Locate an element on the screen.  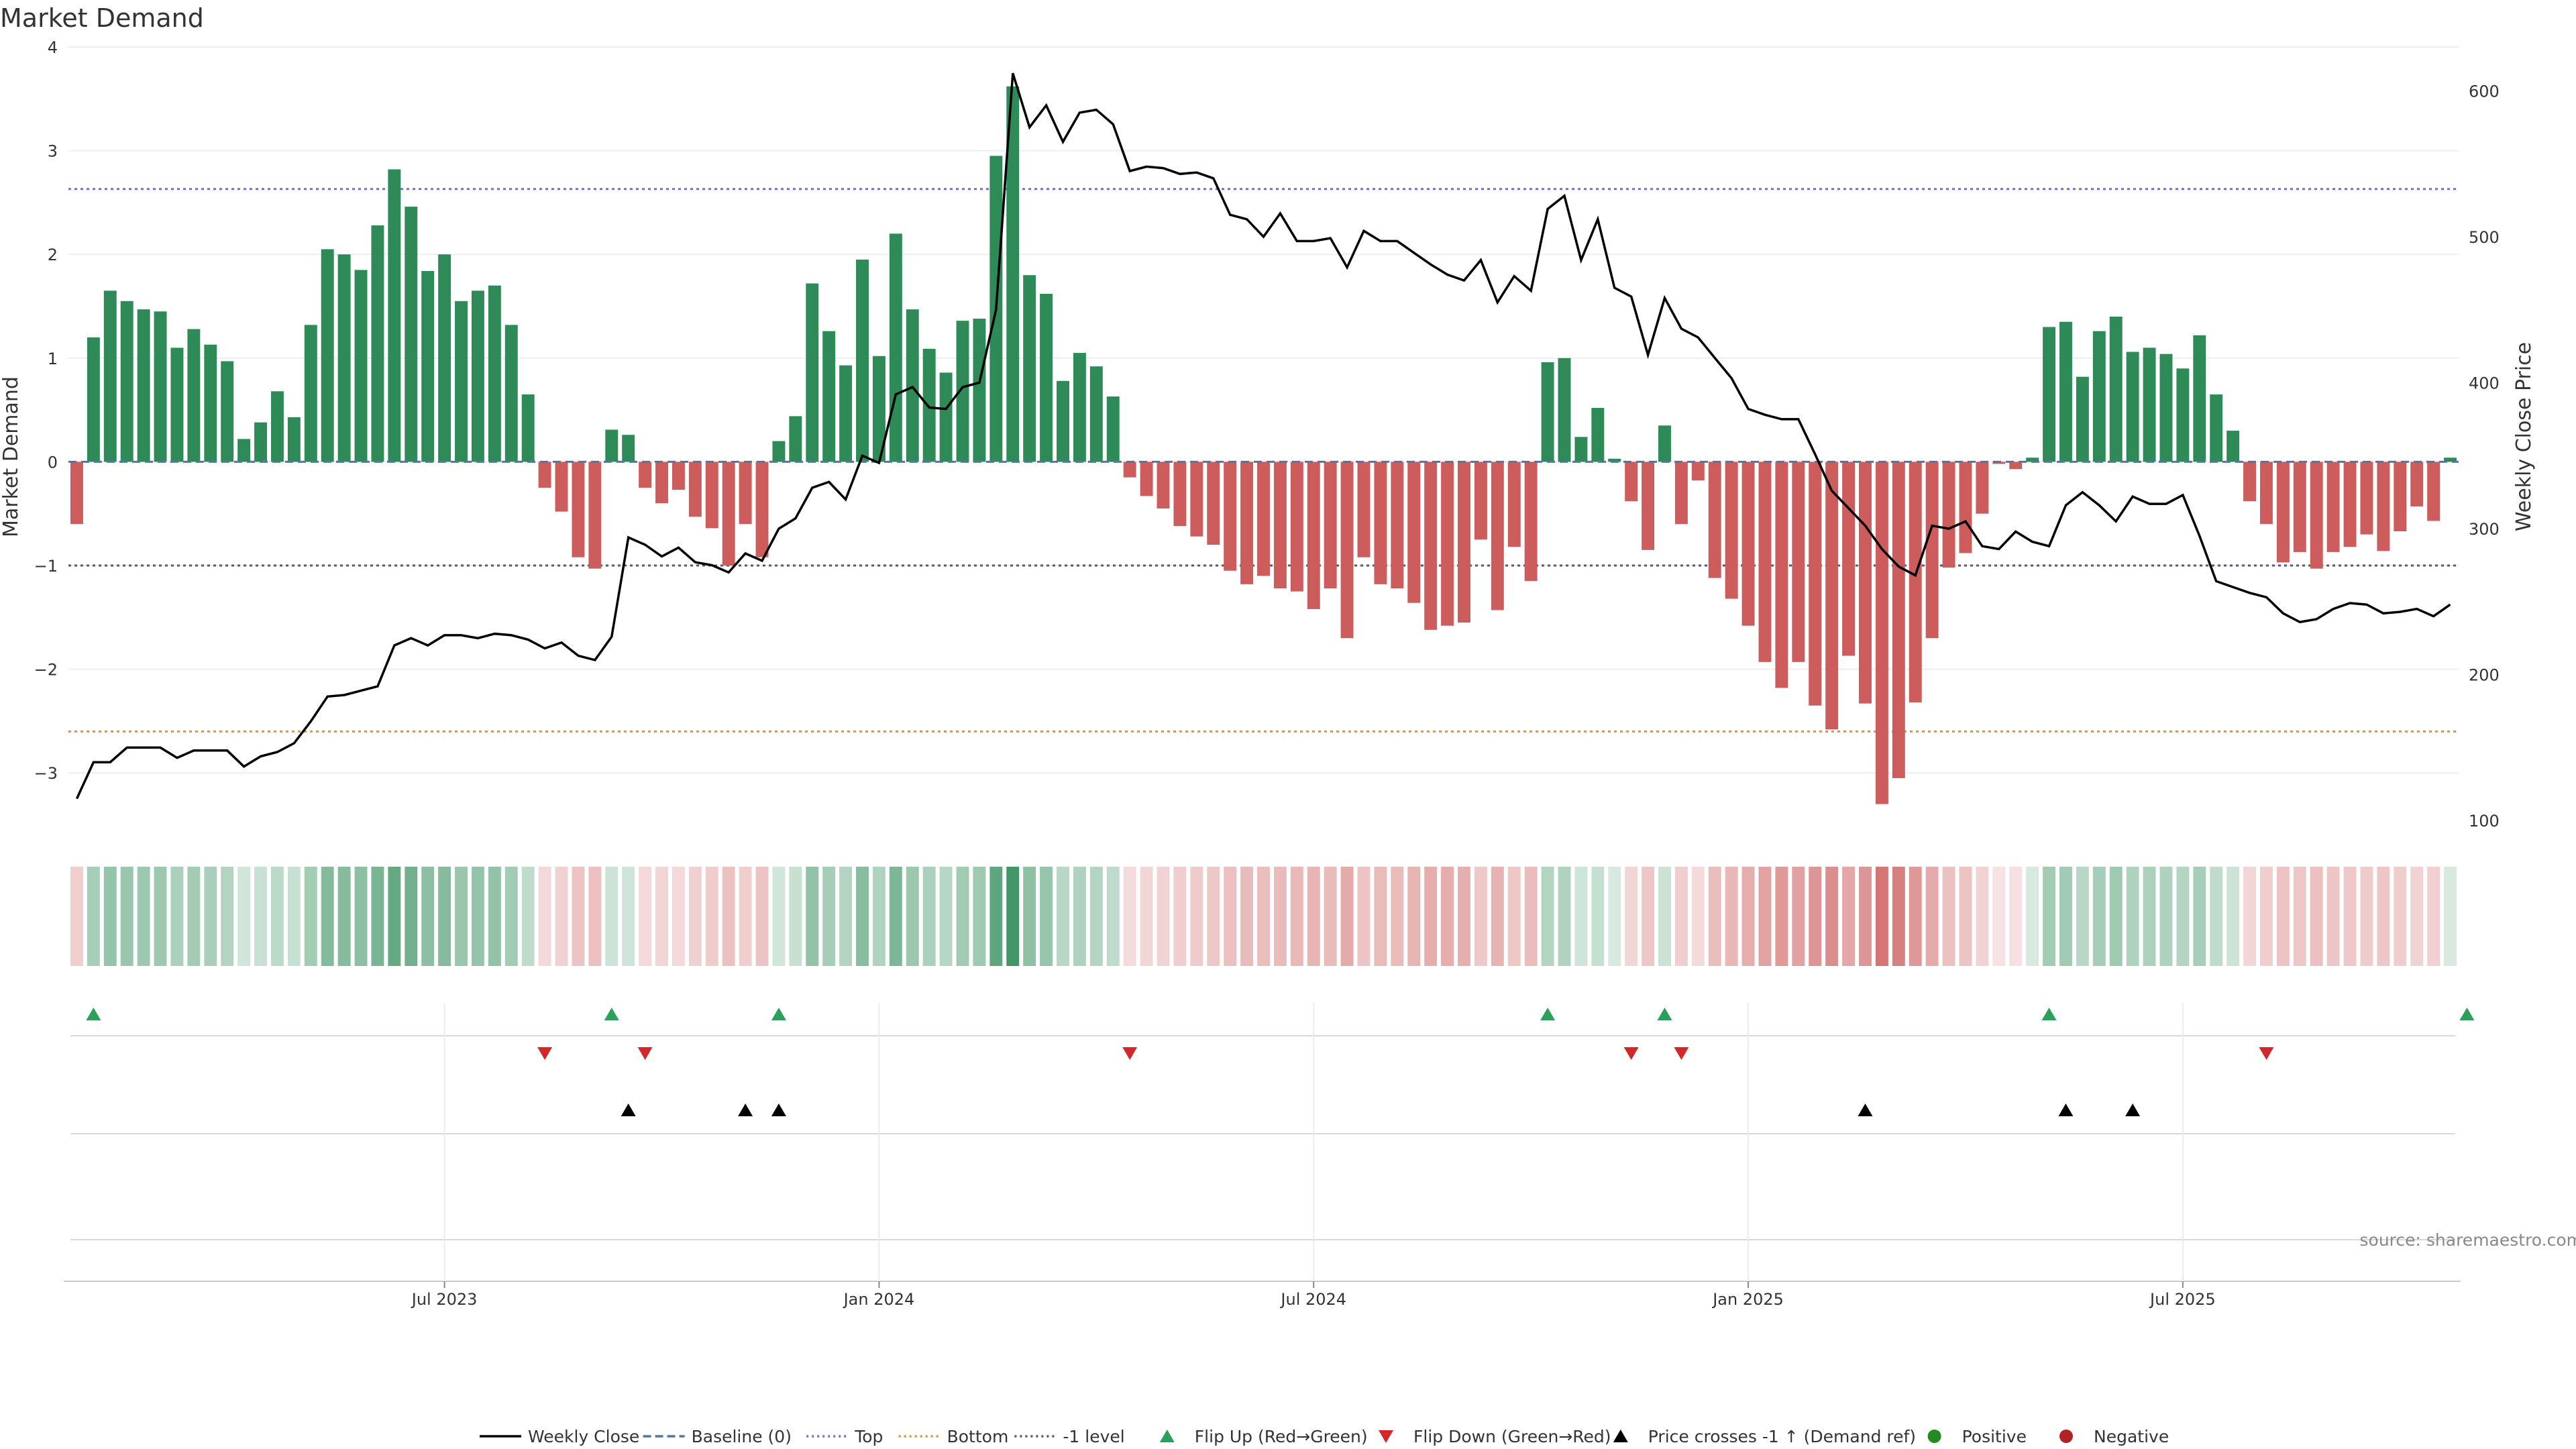
chart-title: Market Demand is located at coordinates (102, 18).